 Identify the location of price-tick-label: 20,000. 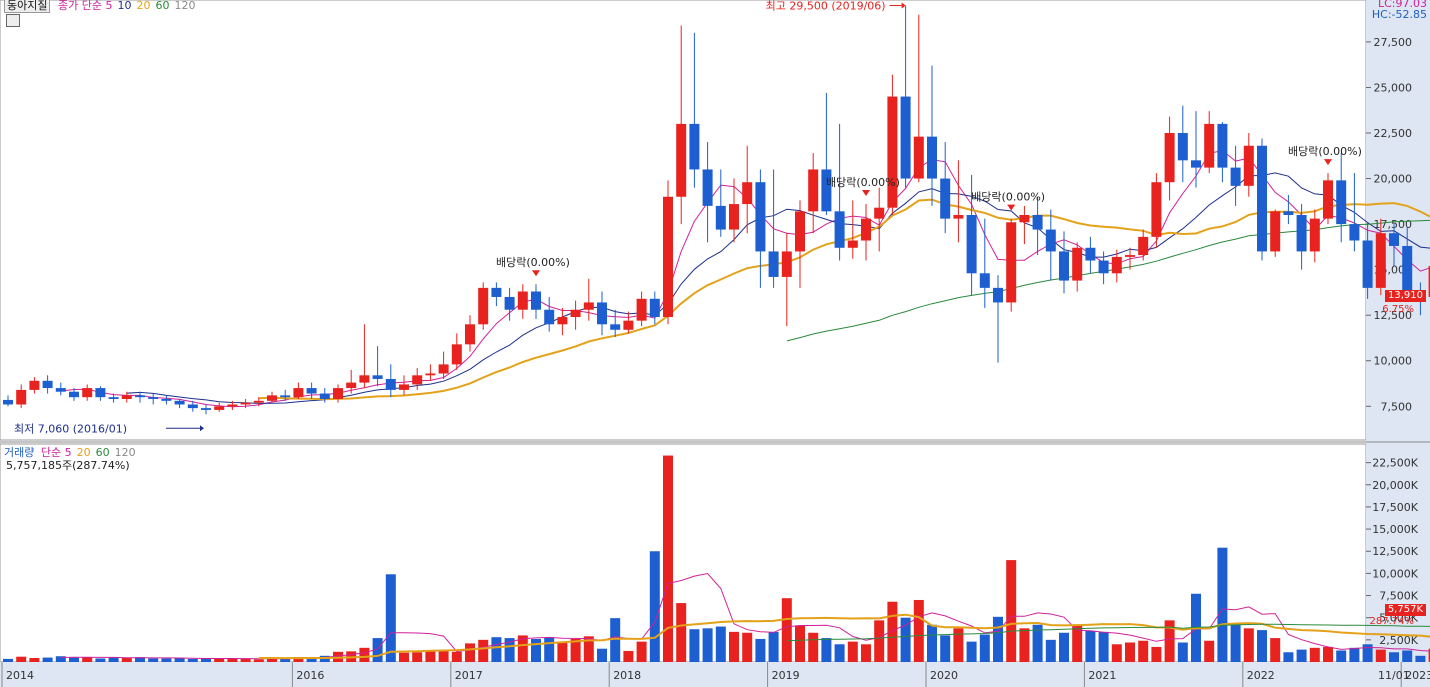
(1393, 179).